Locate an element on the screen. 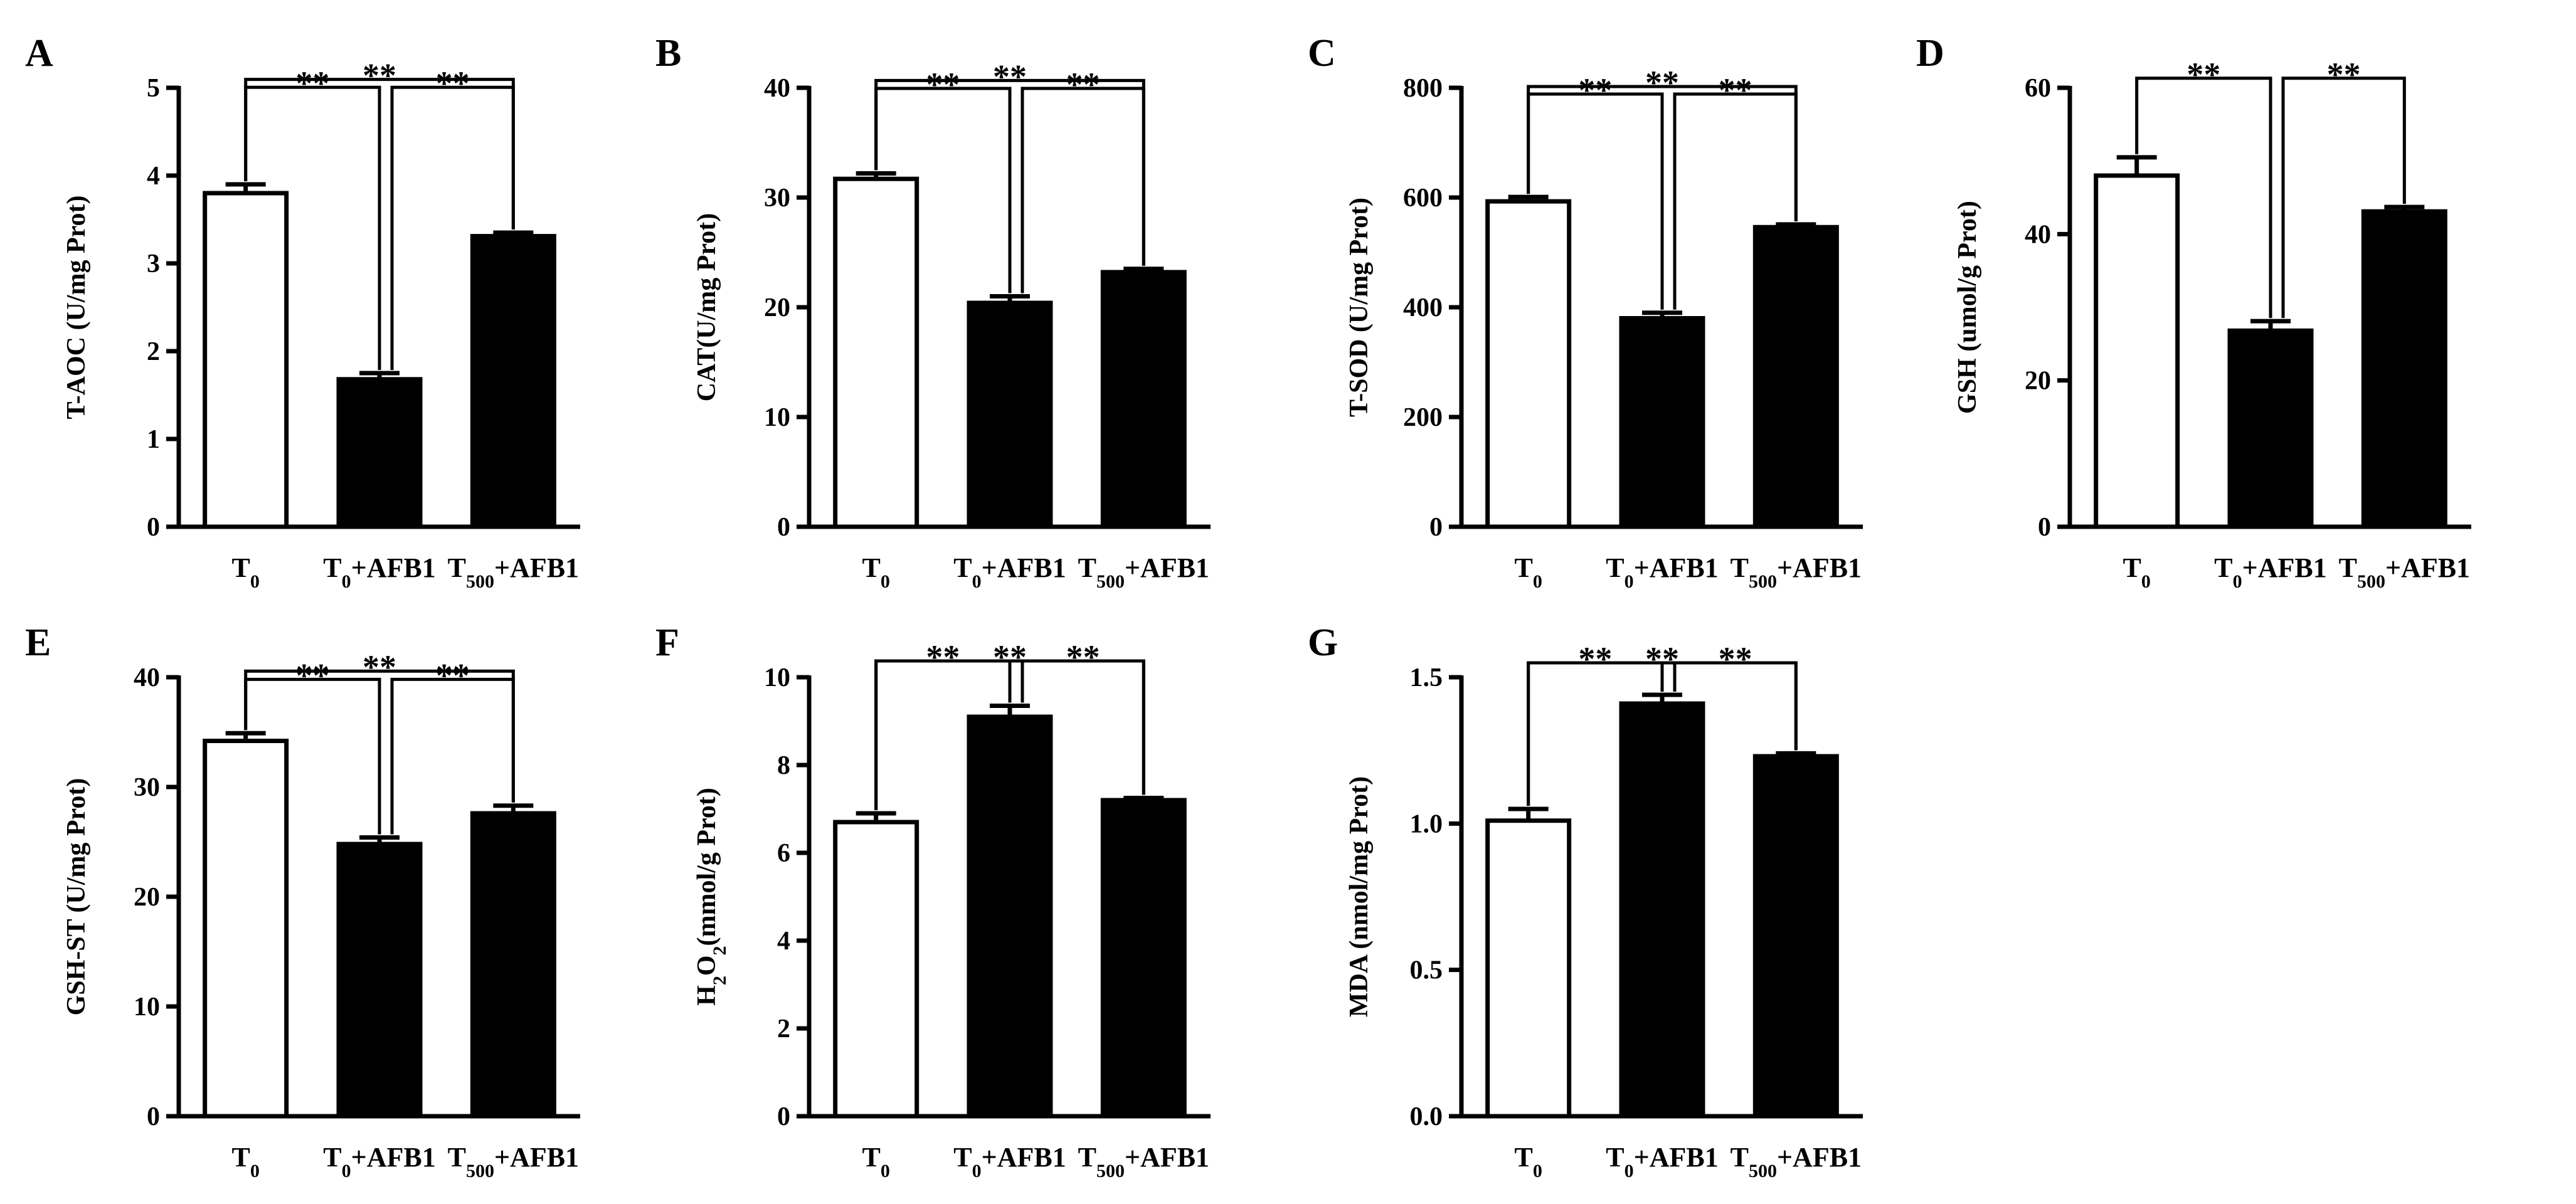 The width and height of the screenshot is (2576, 1204). y-axis-label: GSH (umol/g Prot) is located at coordinates (1967, 307).